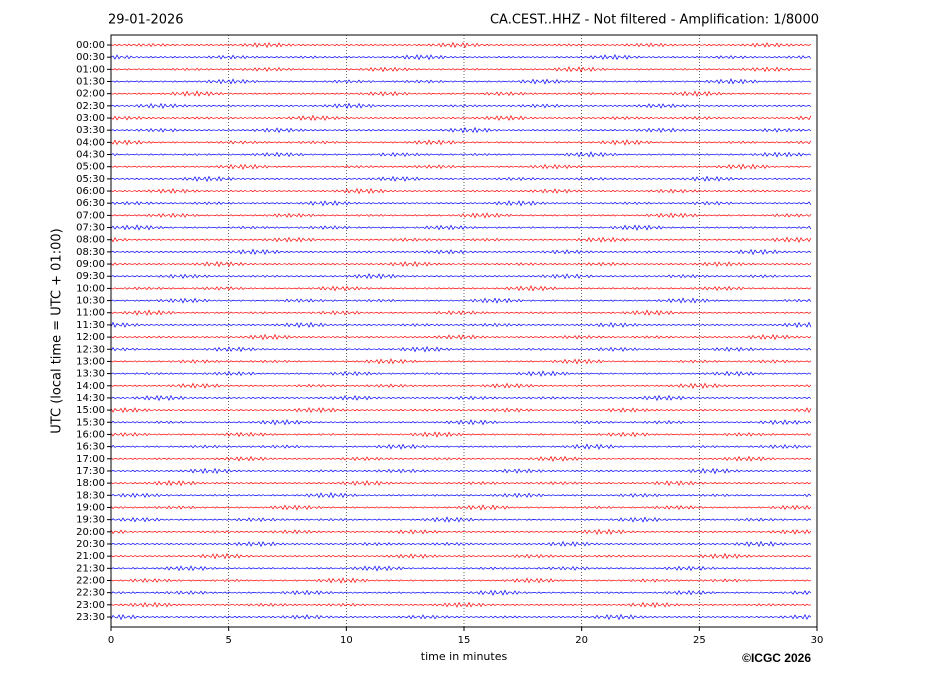 Image resolution: width=927 pixels, height=696 pixels. I want to click on y-tick-label: 04:00, so click(90, 142).